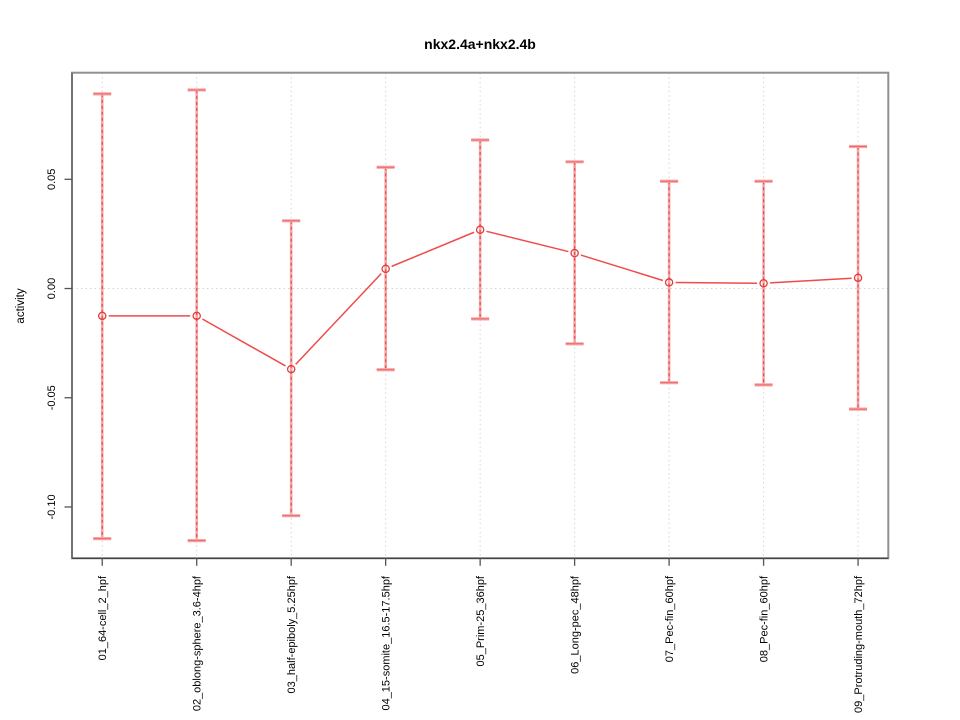 The height and width of the screenshot is (720, 960). I want to click on x-tick-label: 02_oblong-sphere_3.6-4hpf, so click(198, 643).